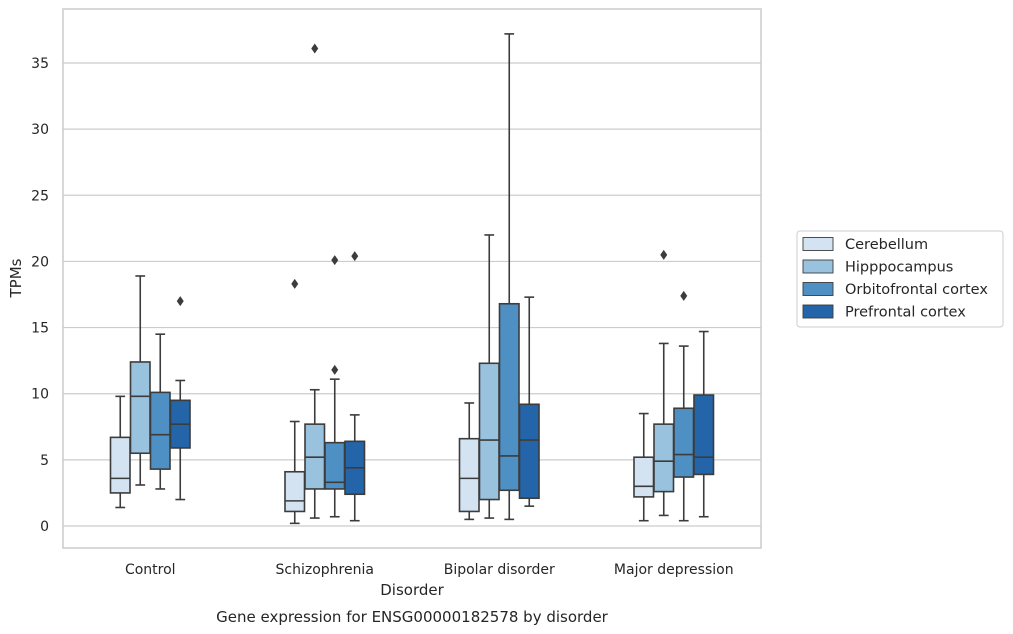 Image resolution: width=1013 pixels, height=634 pixels. I want to click on legend-label: Orbitofrontal cortex, so click(916, 290).